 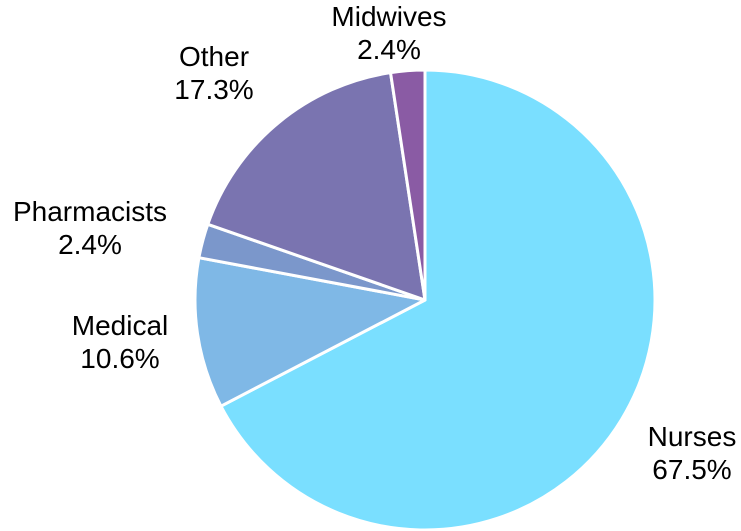 I want to click on slice-label-pharmacists: Pharmacists, so click(x=90, y=211).